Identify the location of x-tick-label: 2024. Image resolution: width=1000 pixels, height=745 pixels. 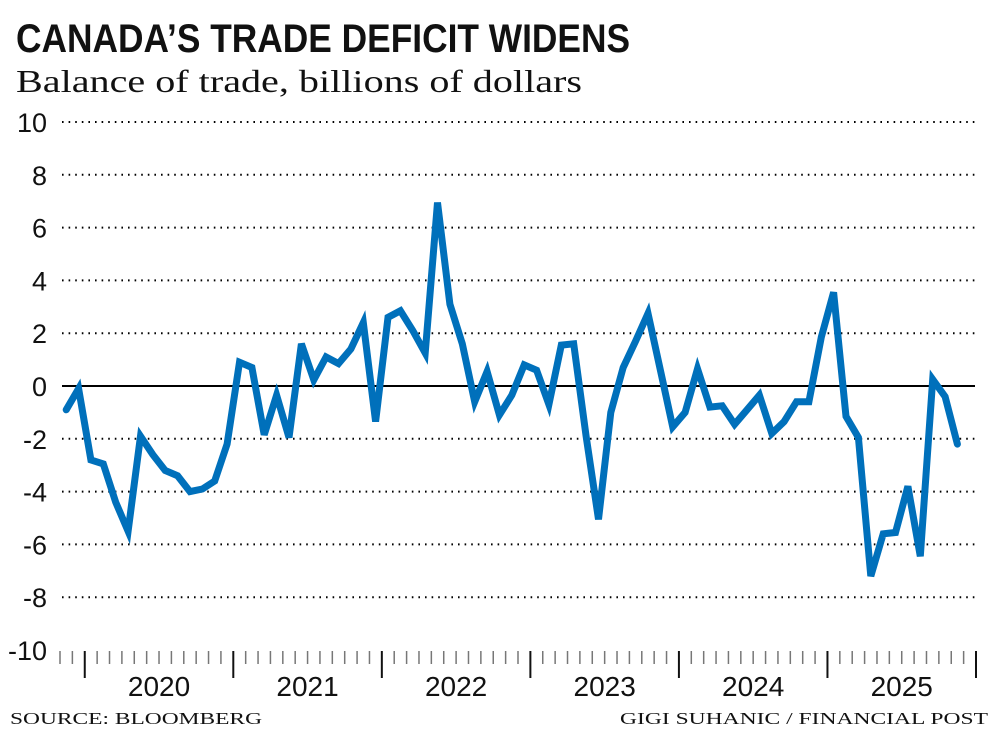
(753, 686).